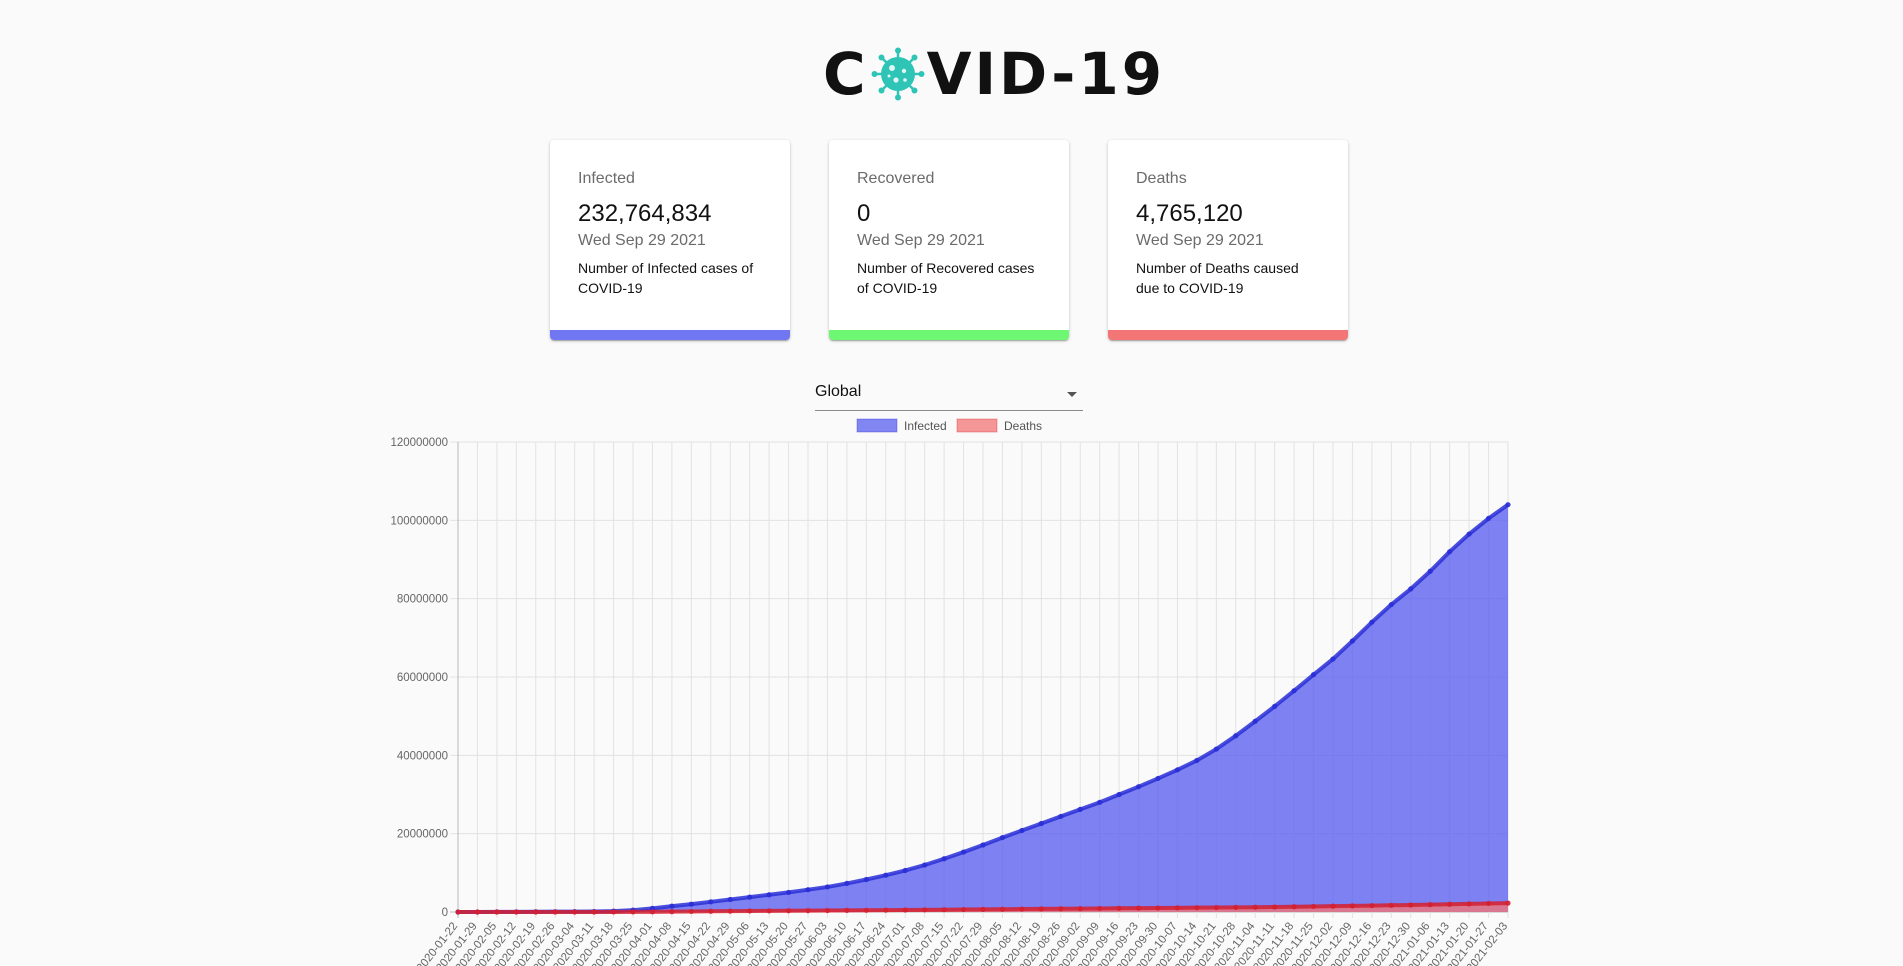 This screenshot has width=1903, height=966. What do you see at coordinates (419, 521) in the screenshot?
I see `y-tick-label: 100000000` at bounding box center [419, 521].